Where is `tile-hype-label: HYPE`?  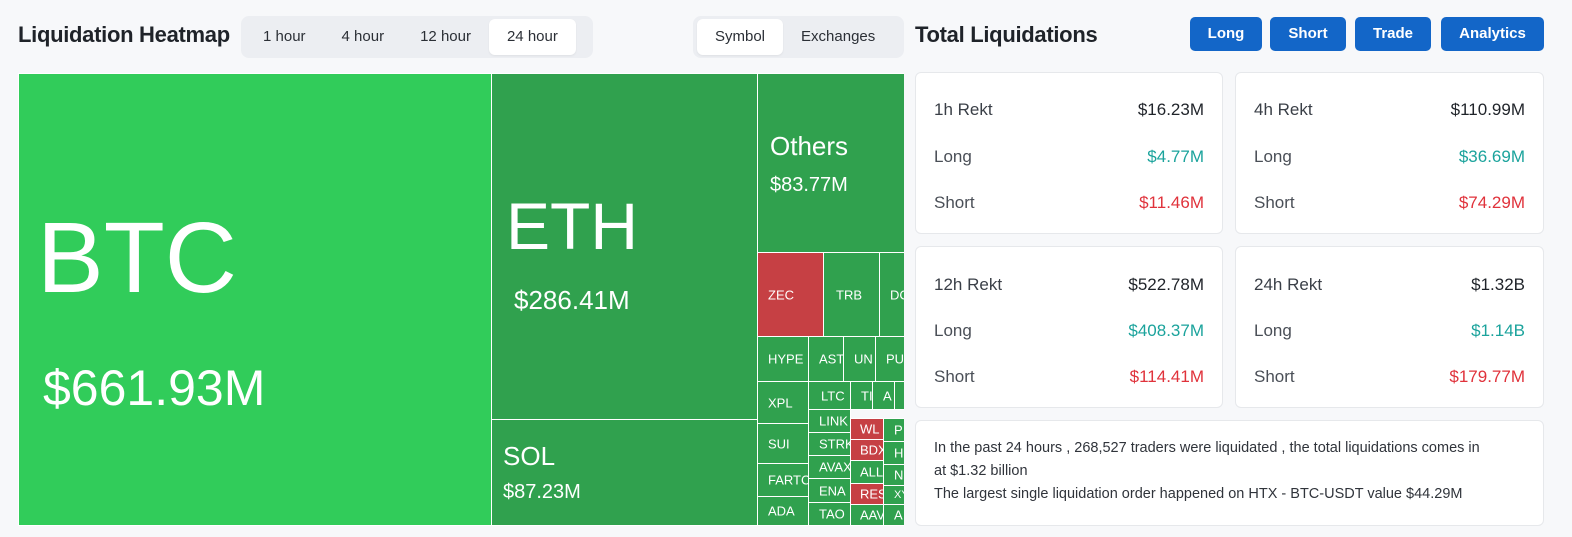 tile-hype-label: HYPE is located at coordinates (786, 359).